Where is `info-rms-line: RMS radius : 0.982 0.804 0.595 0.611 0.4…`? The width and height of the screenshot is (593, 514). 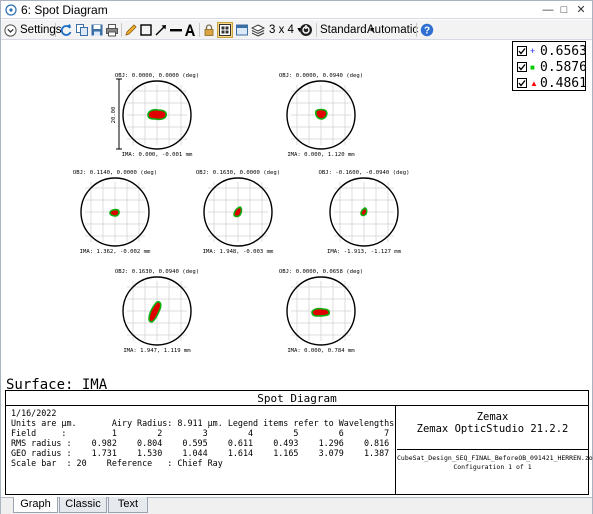
info-rms-line: RMS radius : 0.982 0.804 0.595 0.611 0.4… is located at coordinates (200, 443).